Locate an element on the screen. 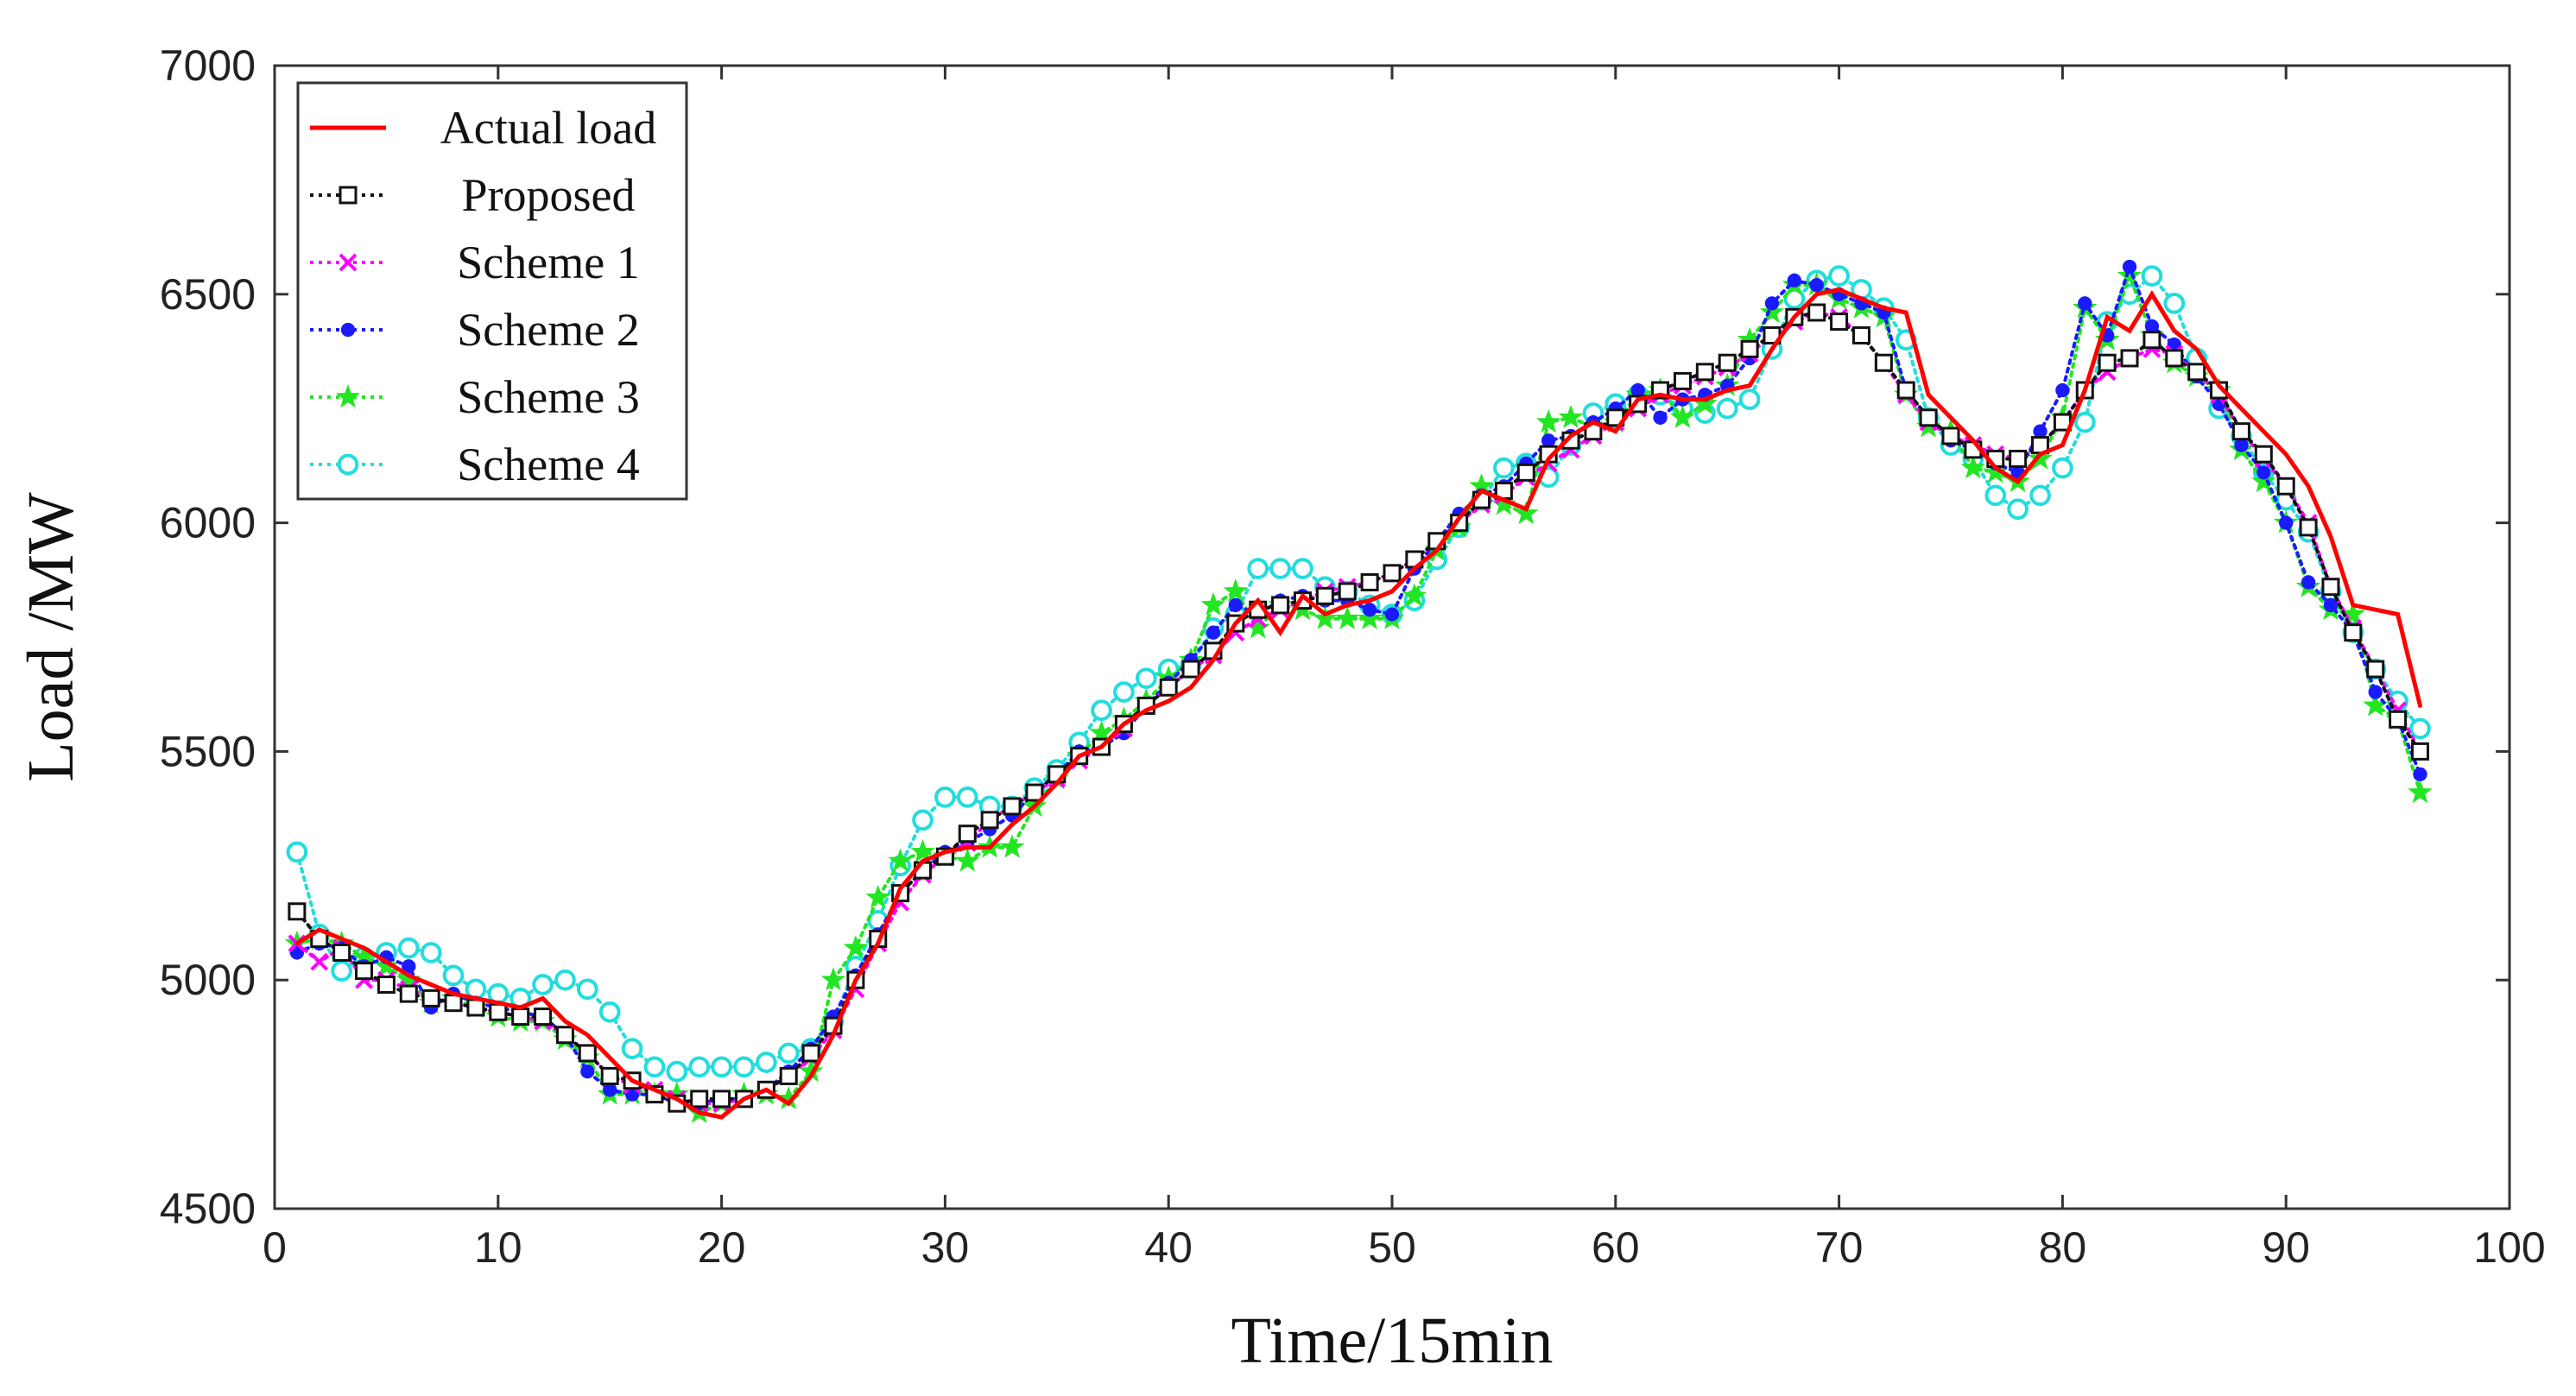 This screenshot has width=2576, height=1396. legend-label: Scheme 1 is located at coordinates (548, 262).